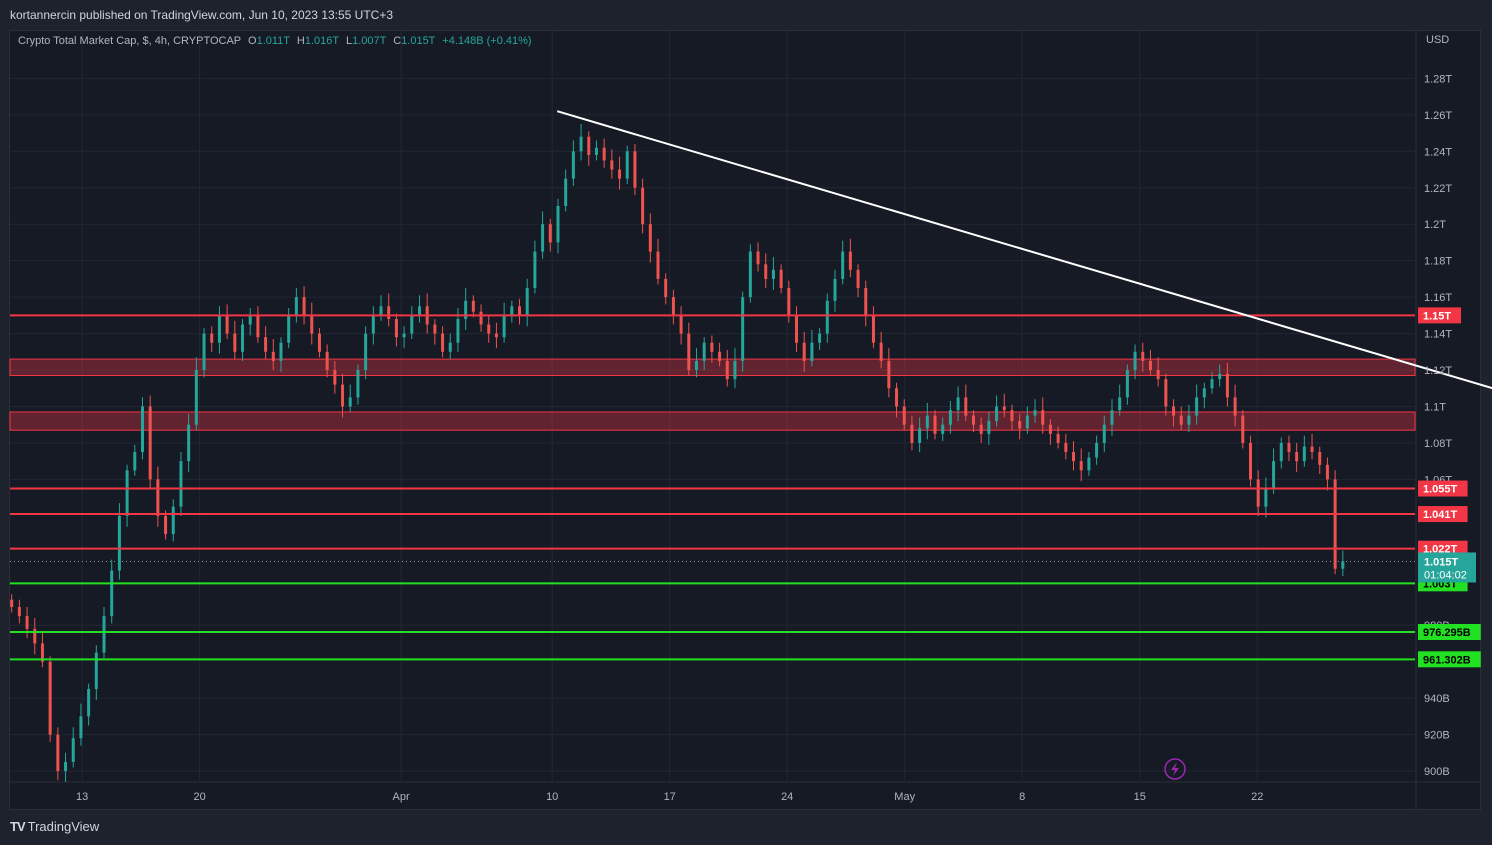  I want to click on time-tick-label: 13, so click(82, 797).